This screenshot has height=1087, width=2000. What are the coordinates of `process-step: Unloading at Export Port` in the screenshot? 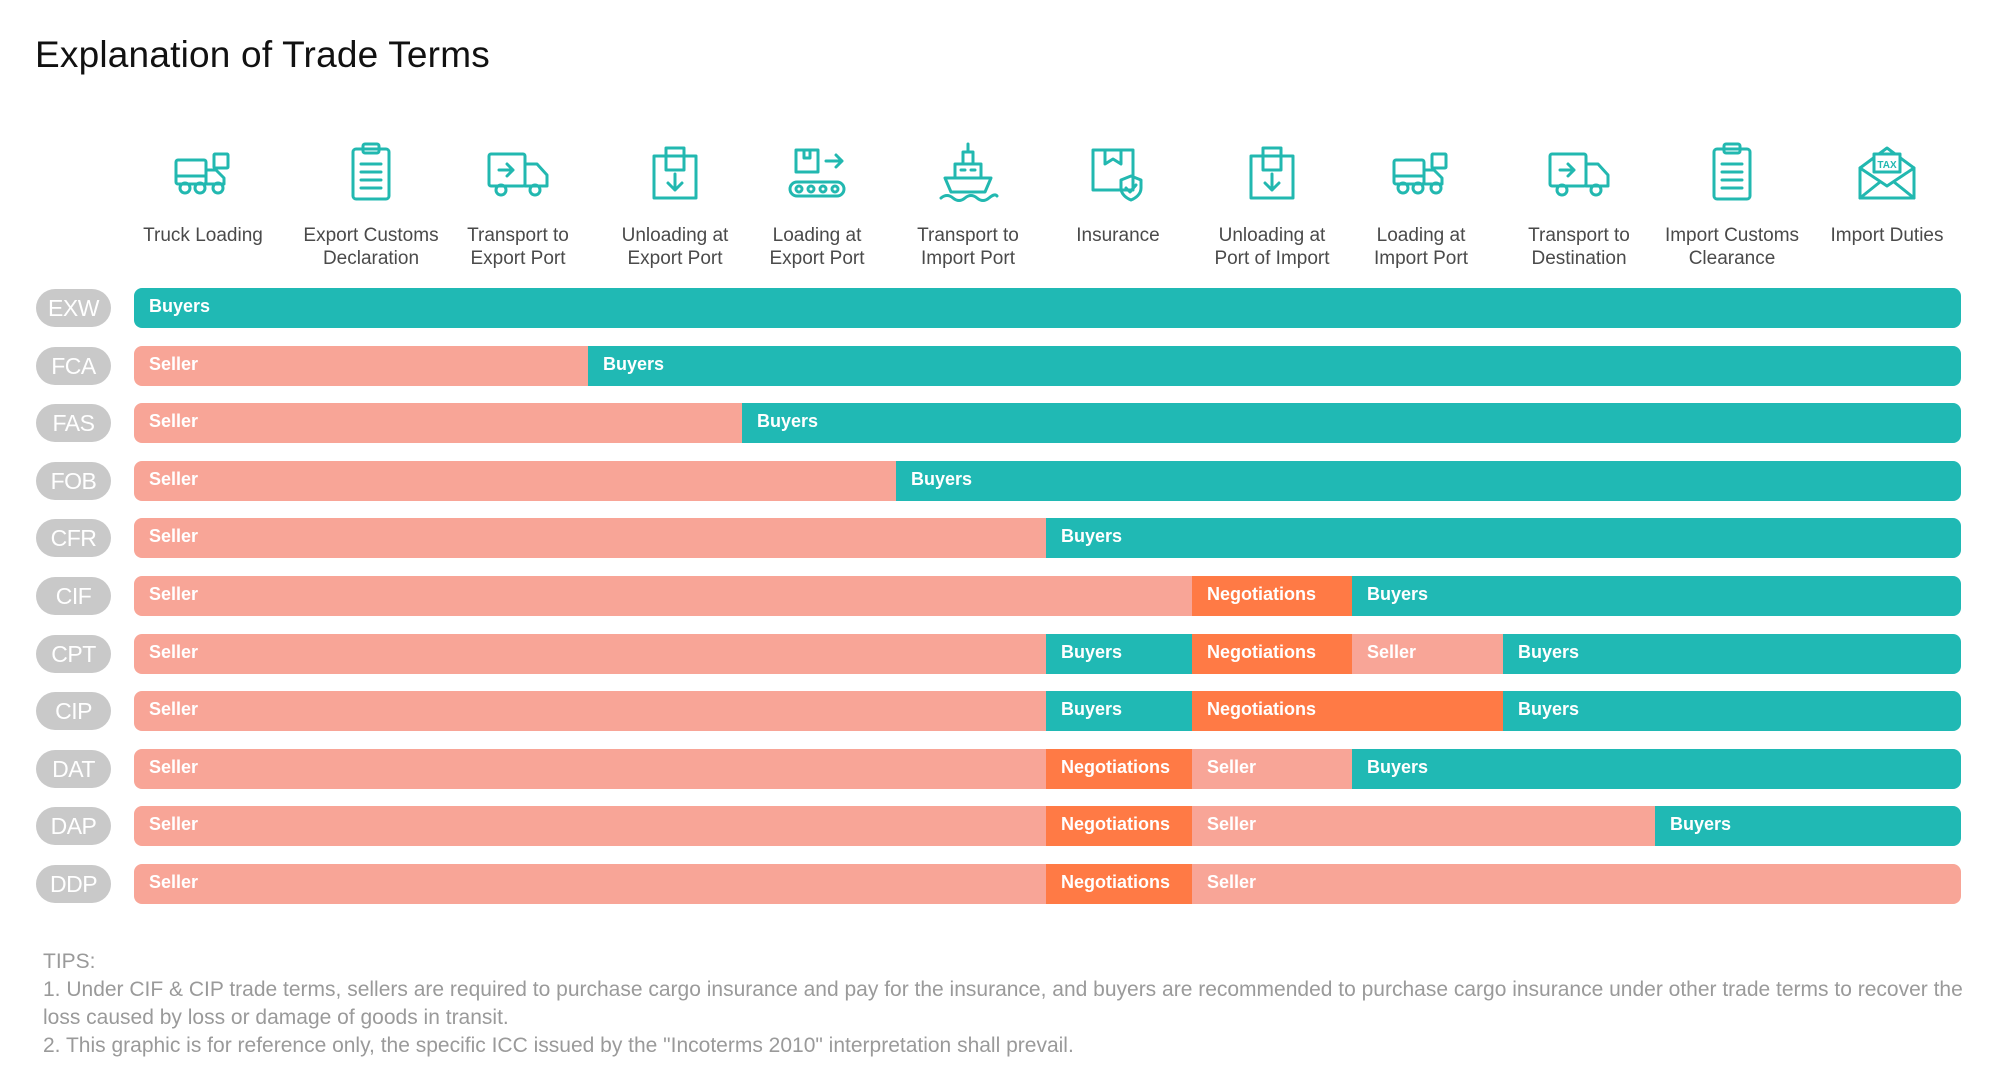 It's located at (675, 205).